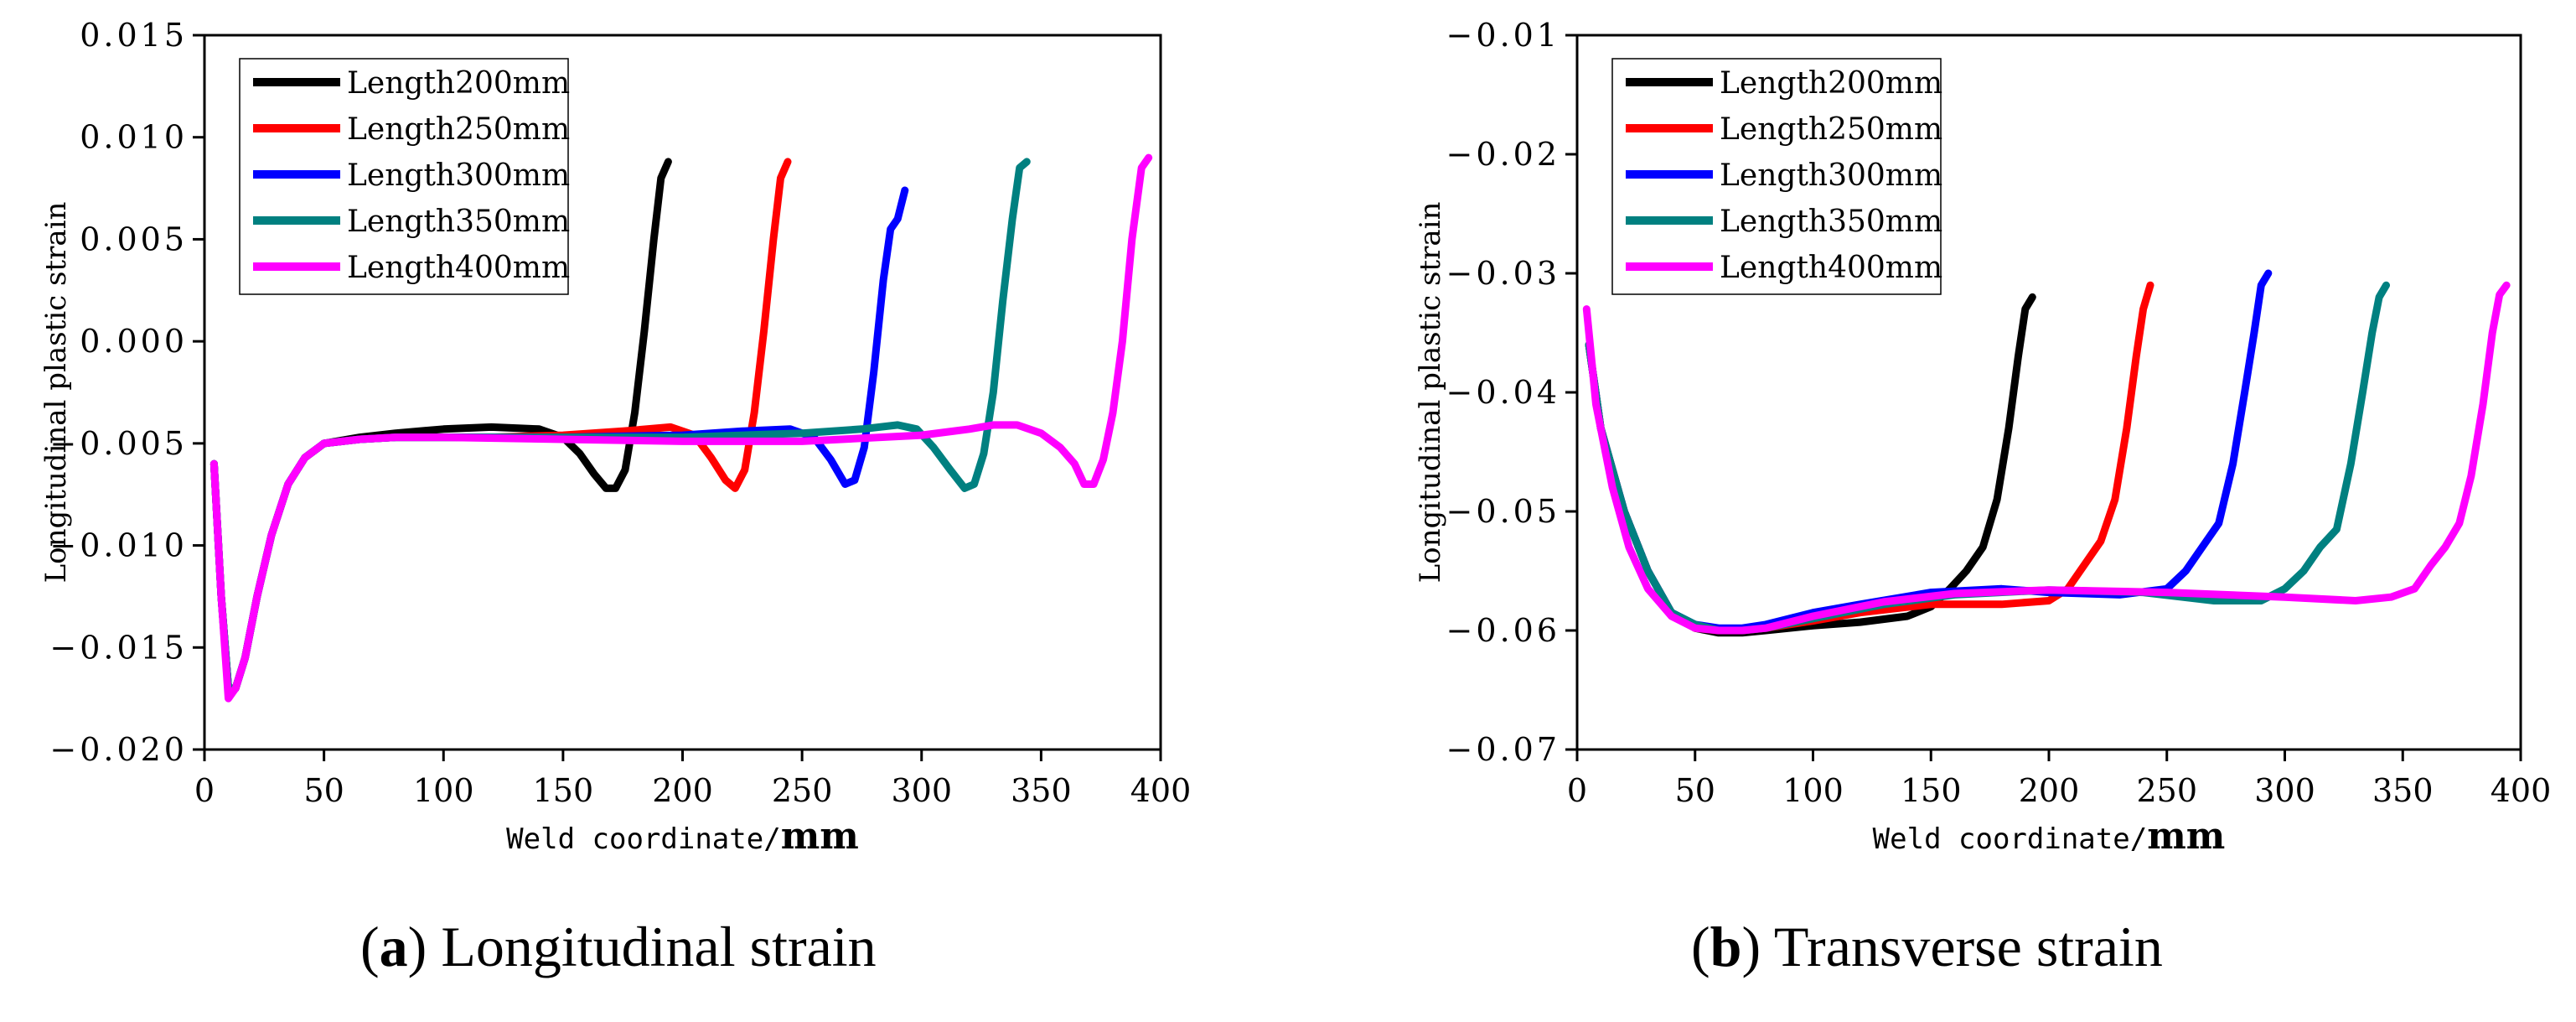  Describe the element at coordinates (2284, 791) in the screenshot. I see `x-tick-label-b-6: 300` at that location.